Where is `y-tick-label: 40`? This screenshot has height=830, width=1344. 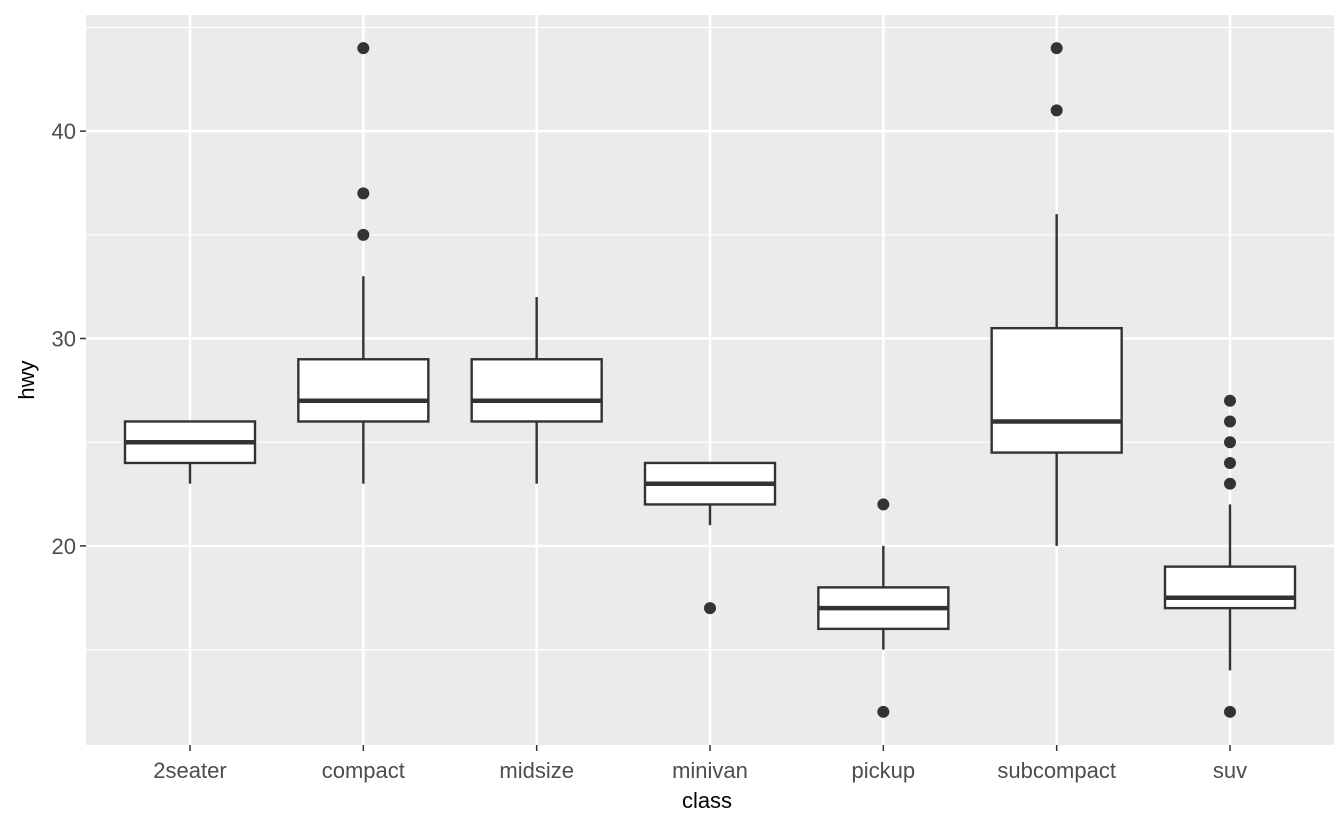
y-tick-label: 40 is located at coordinates (64, 131).